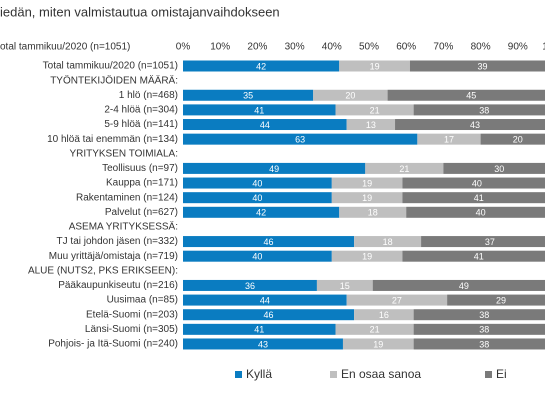 This screenshot has width=545, height=412. What do you see at coordinates (140, 168) in the screenshot?
I see `y-tick-label: Teollisuus (n=97)` at bounding box center [140, 168].